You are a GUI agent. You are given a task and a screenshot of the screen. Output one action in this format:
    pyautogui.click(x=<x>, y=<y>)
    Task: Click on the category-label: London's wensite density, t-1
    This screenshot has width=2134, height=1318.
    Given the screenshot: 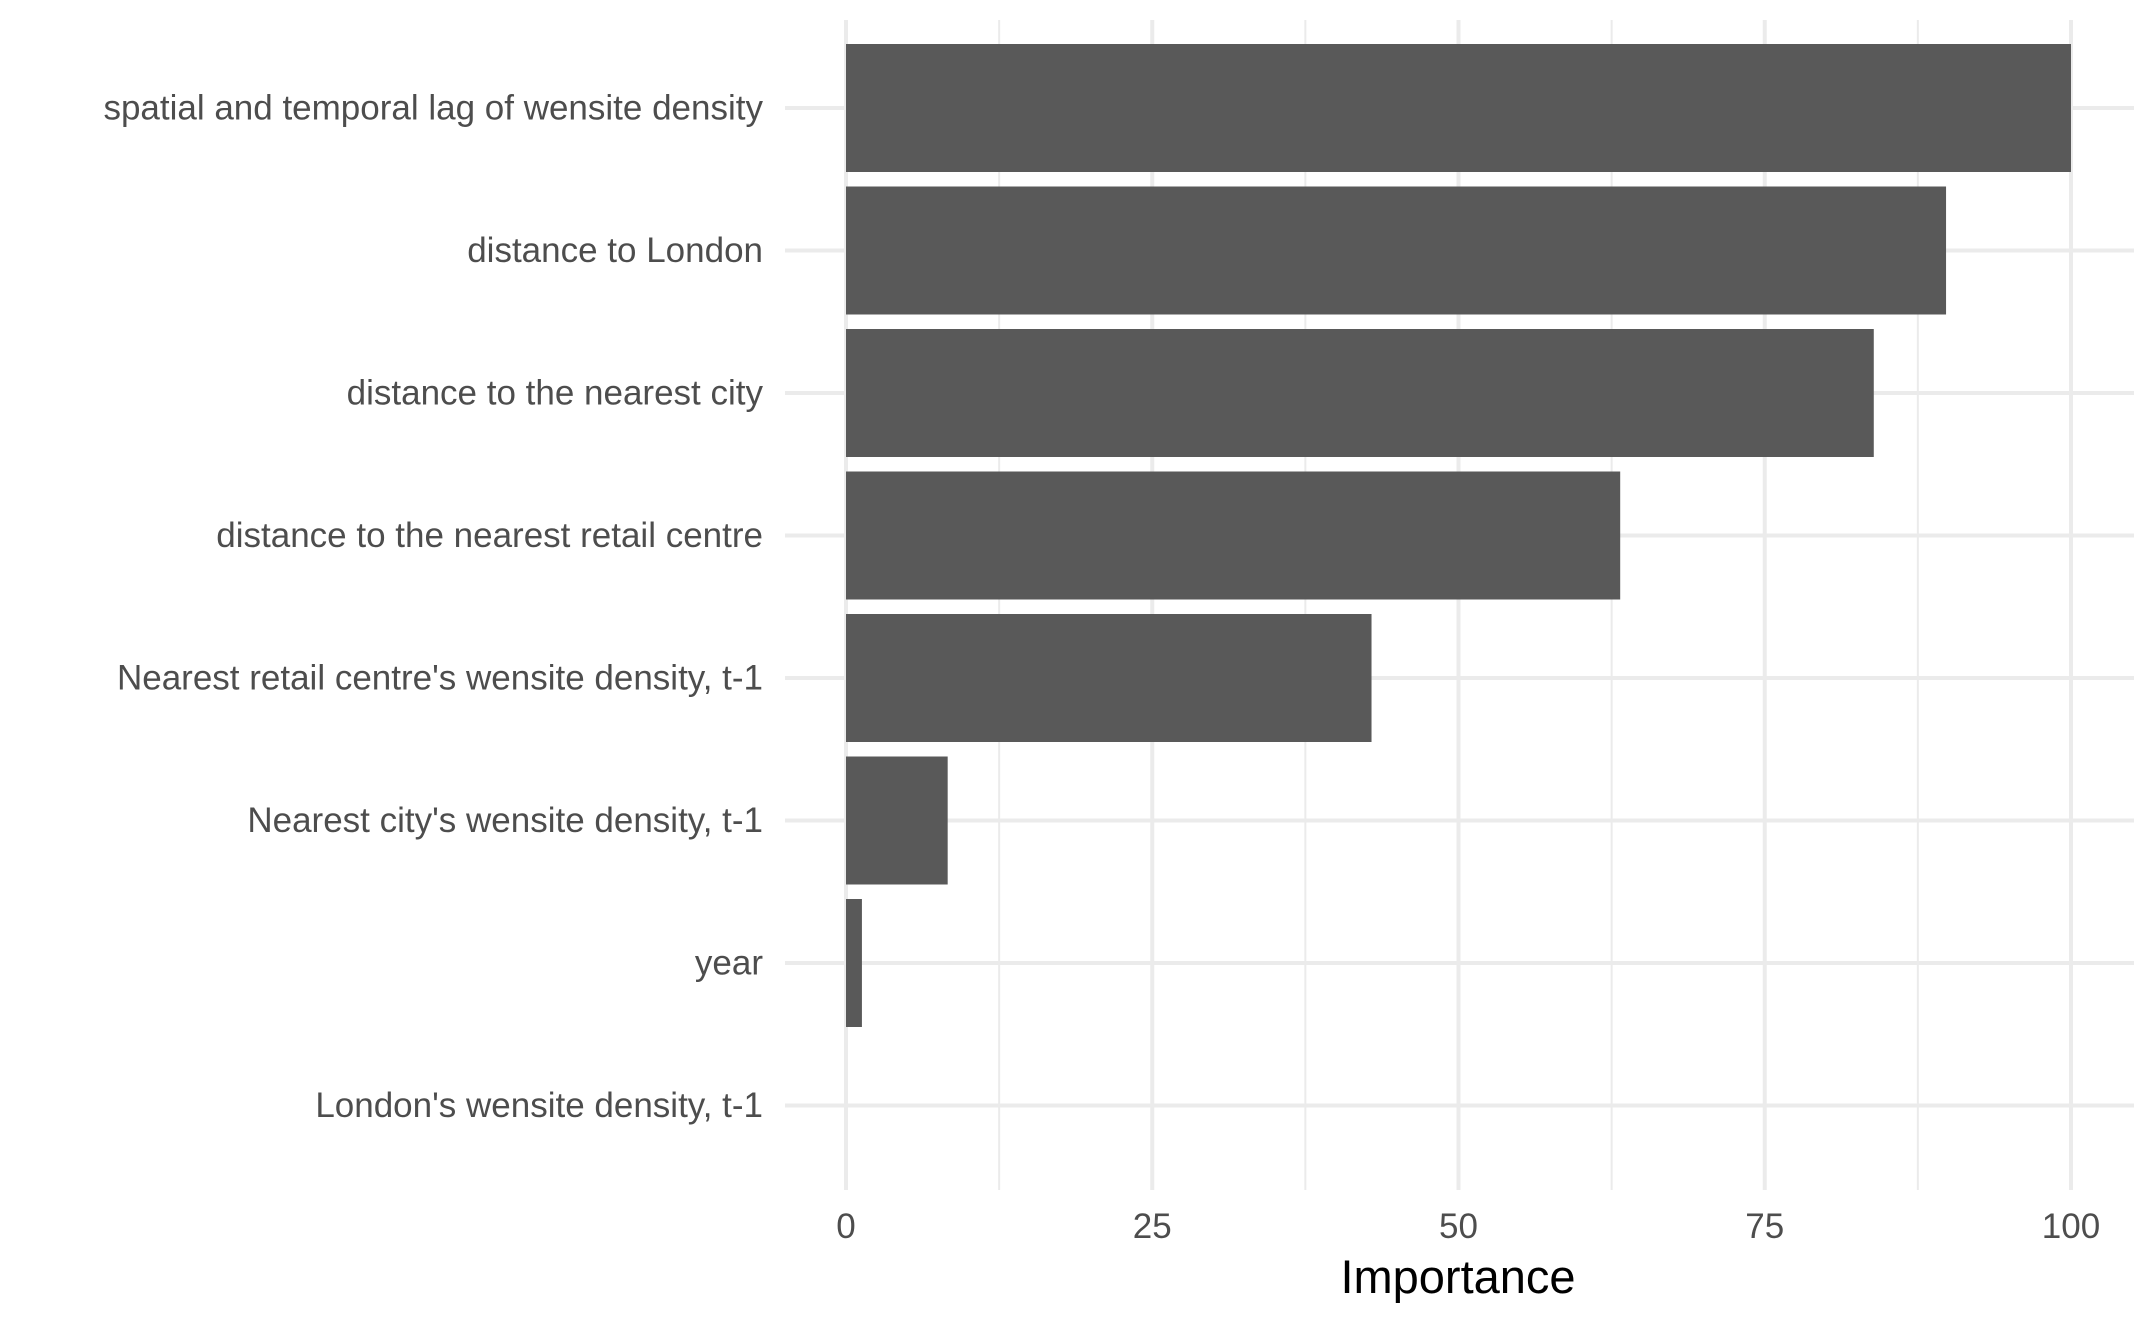 What is the action you would take?
    pyautogui.click(x=539, y=1105)
    